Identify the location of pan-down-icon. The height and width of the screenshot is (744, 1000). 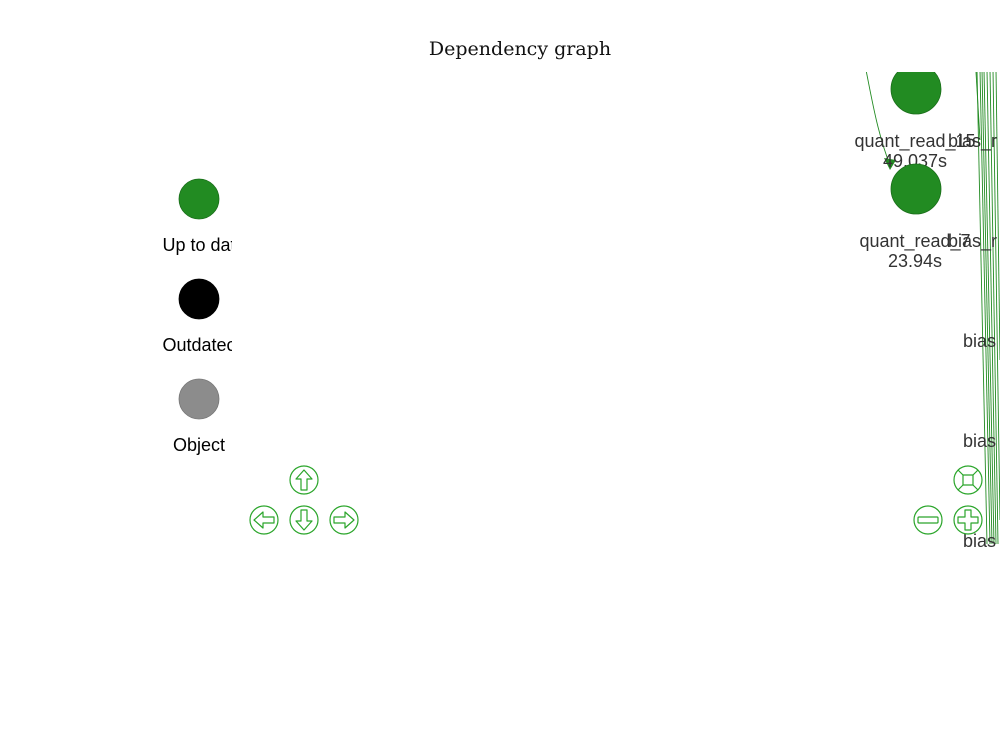
(304, 520).